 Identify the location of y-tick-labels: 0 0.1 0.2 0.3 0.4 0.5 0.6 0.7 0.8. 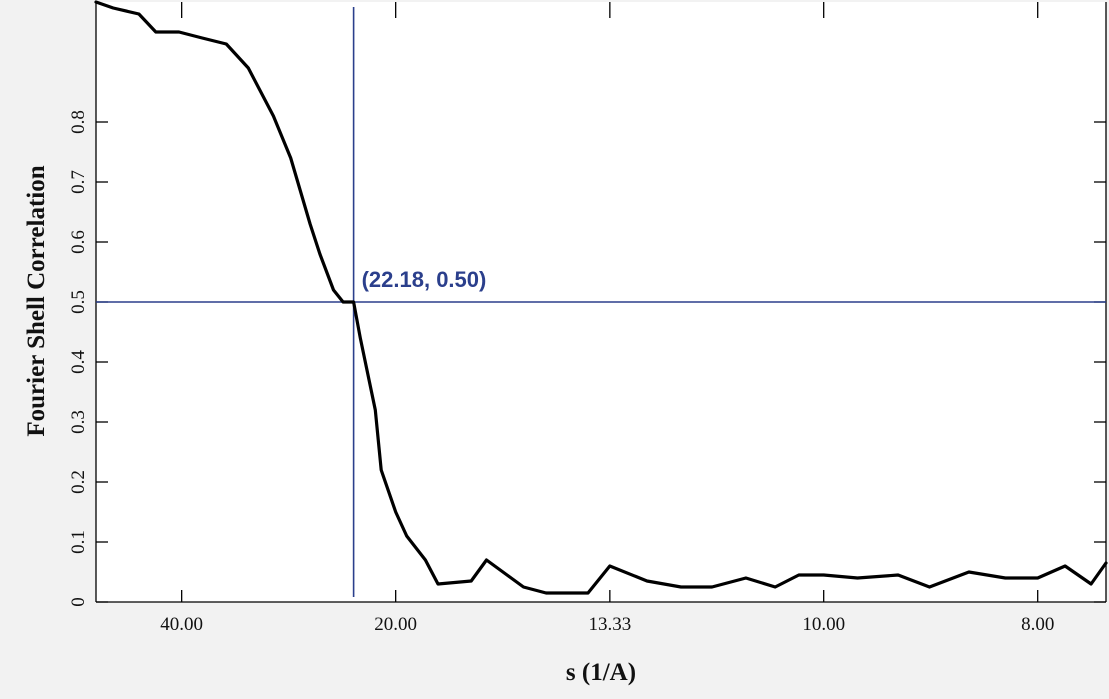
(78, 358).